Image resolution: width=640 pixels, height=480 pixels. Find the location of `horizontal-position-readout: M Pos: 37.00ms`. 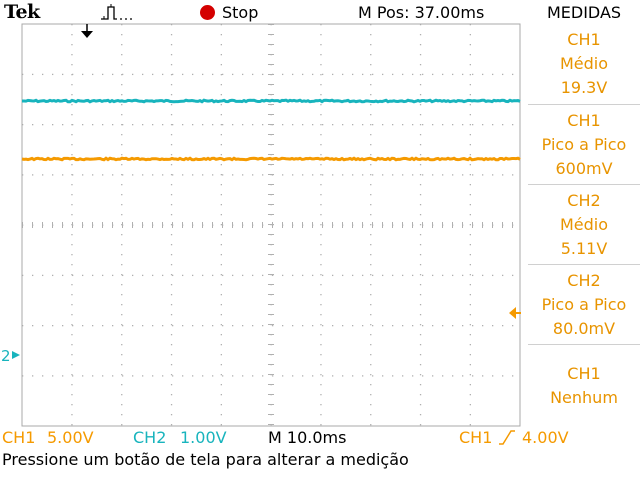

horizontal-position-readout: M Pos: 37.00ms is located at coordinates (421, 12).